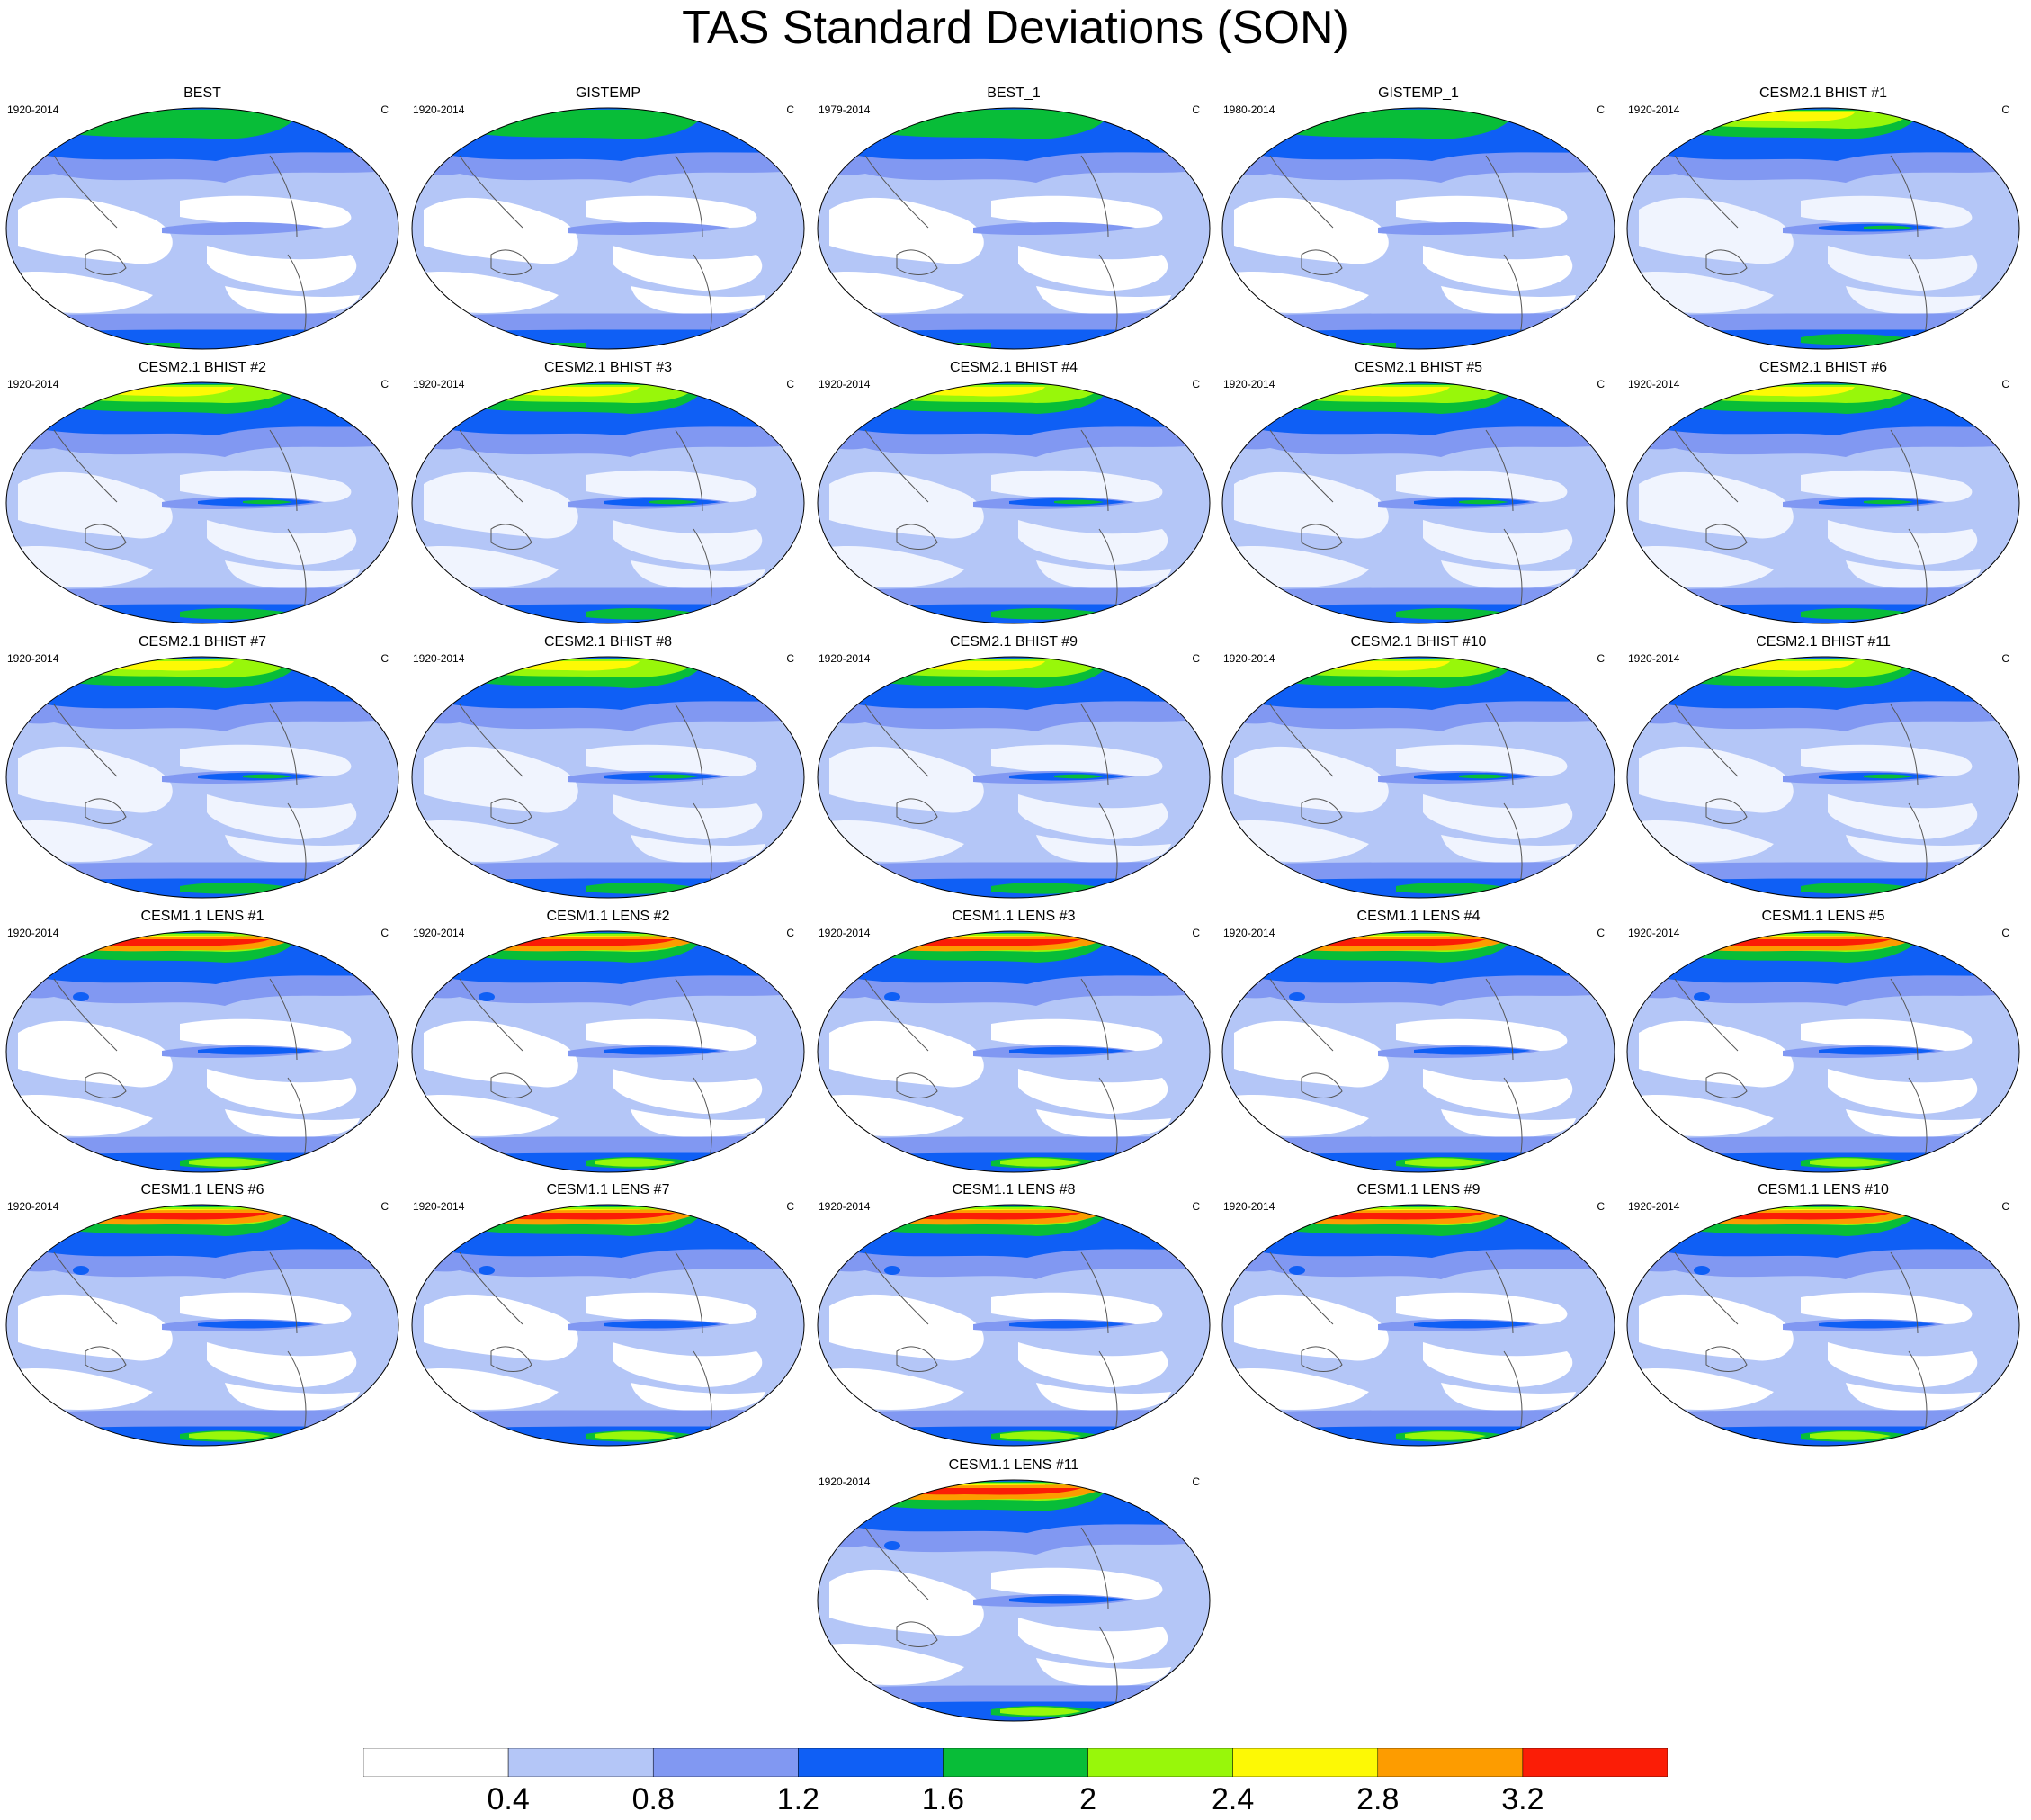 Image resolution: width=2031 pixels, height=1820 pixels. Describe the element at coordinates (1088, 1799) in the screenshot. I see `colorbar-tick-label: 2` at that location.